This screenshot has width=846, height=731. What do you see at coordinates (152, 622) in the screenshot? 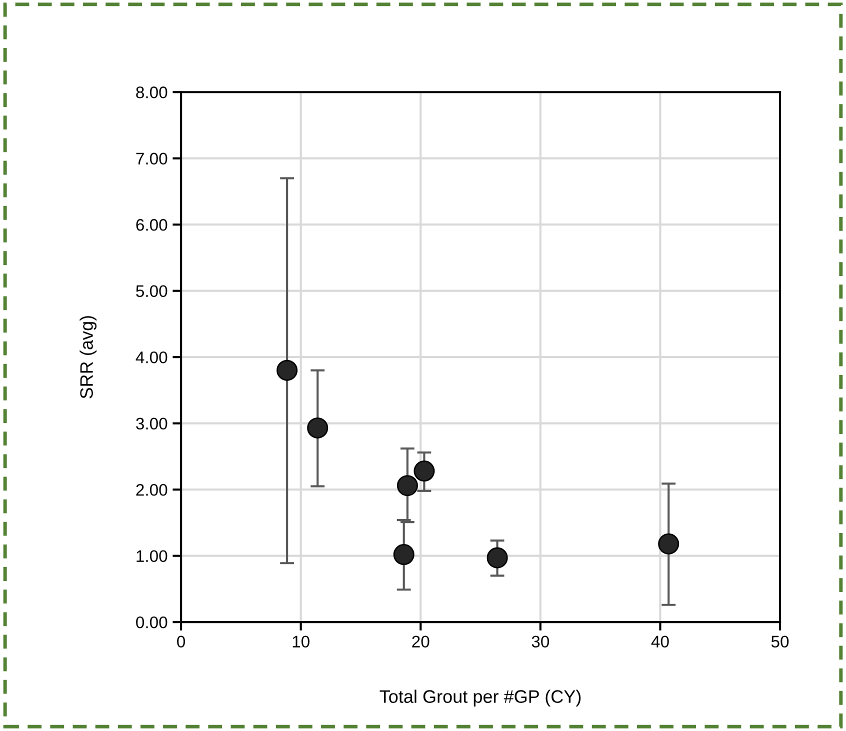
I see `y-tick-label: 0.00` at bounding box center [152, 622].